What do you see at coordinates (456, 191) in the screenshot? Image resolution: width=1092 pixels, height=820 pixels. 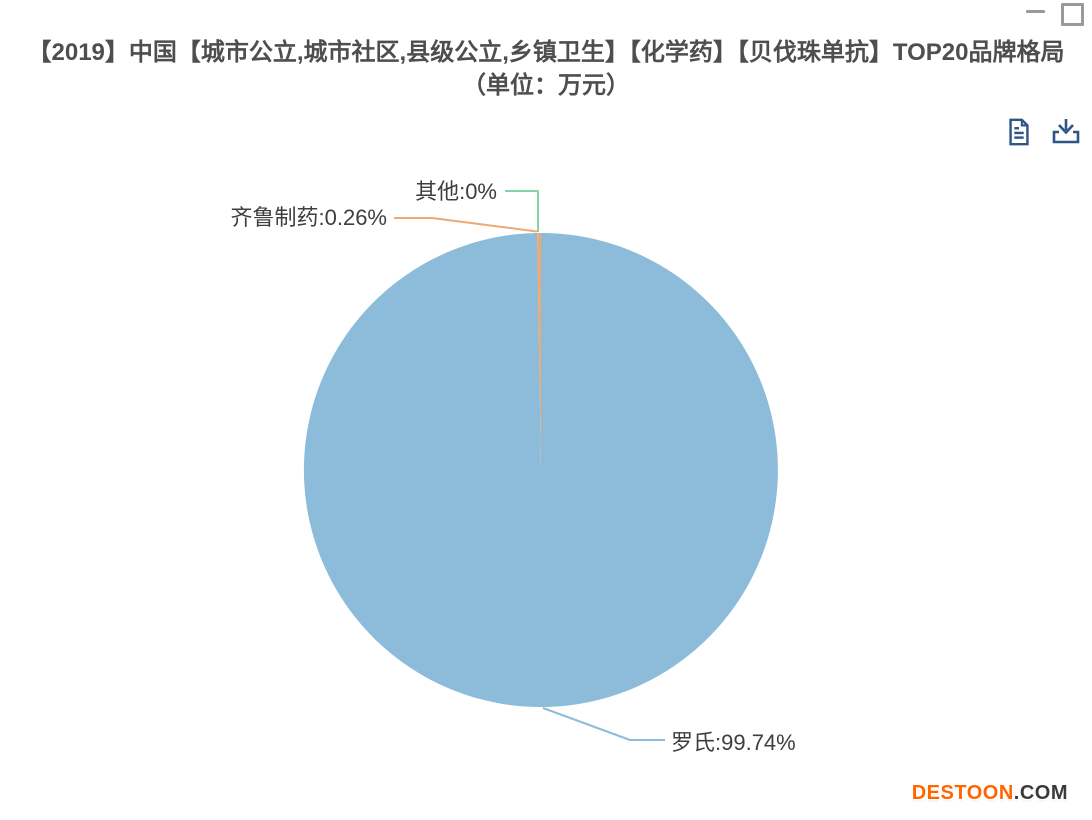 I see `pie-label-qita: 其他:0%` at bounding box center [456, 191].